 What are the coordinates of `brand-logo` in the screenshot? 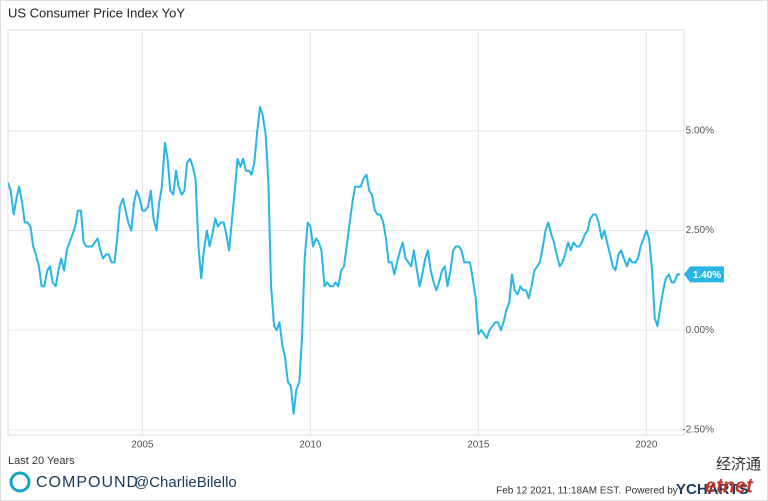 It's located at (20, 482).